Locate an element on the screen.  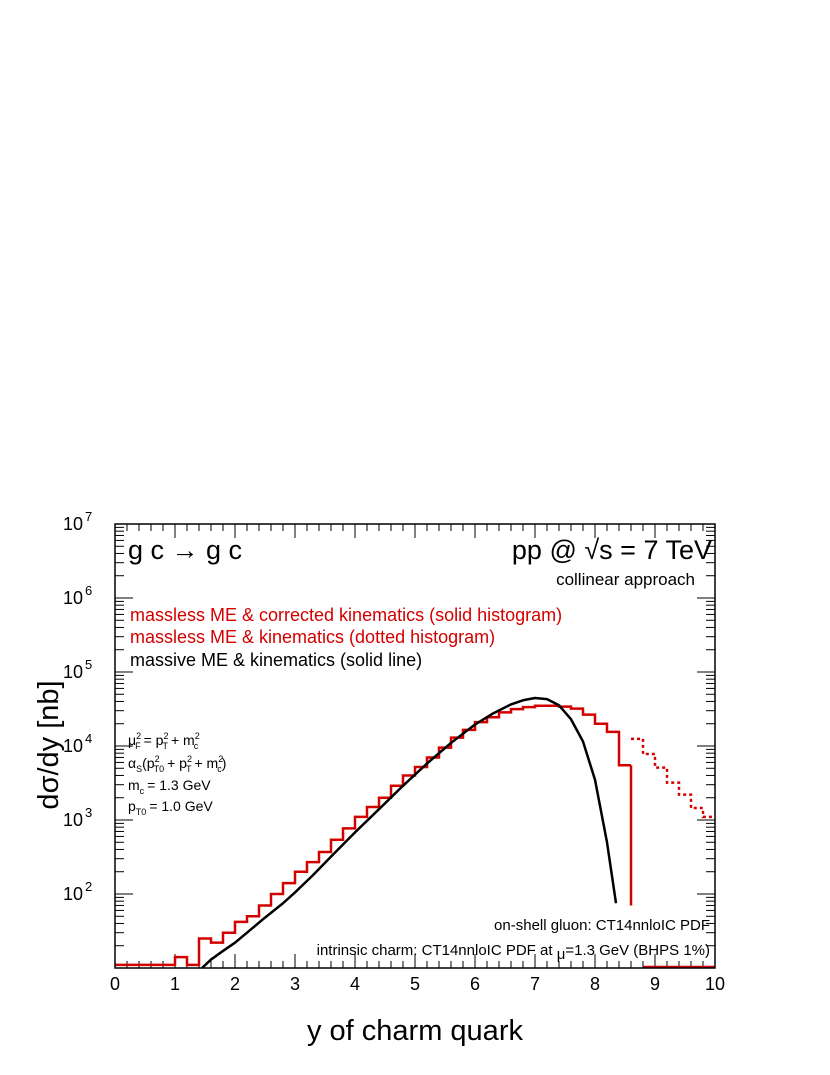
y-tick-label-exponent: 4 is located at coordinates (88, 738).